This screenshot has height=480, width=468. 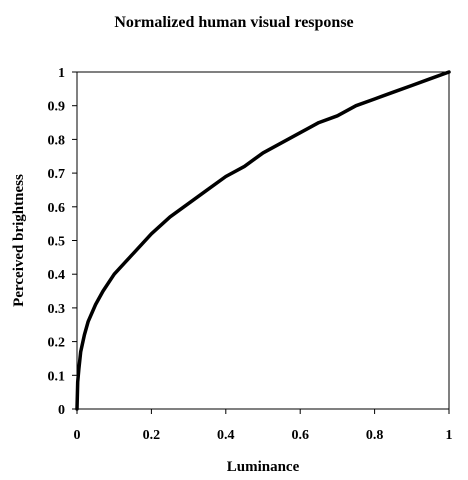 What do you see at coordinates (57, 208) in the screenshot?
I see `y-tick-label: 0.6` at bounding box center [57, 208].